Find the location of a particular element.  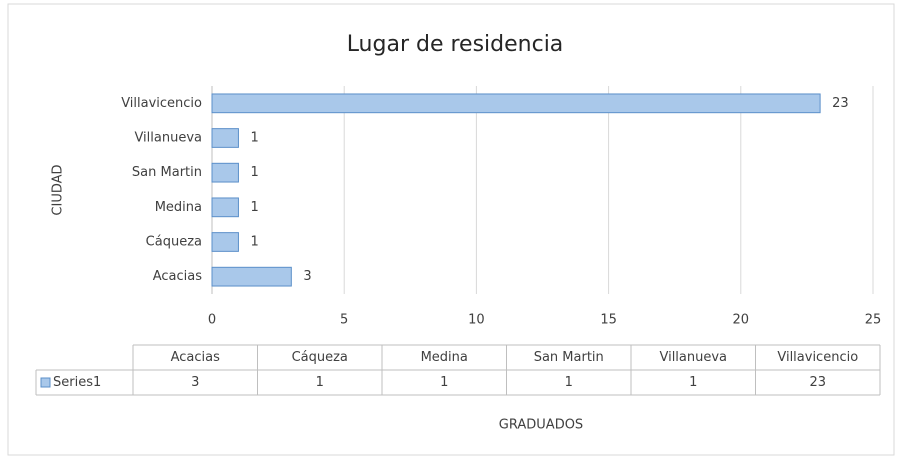

y-tick-label: Villanueva is located at coordinates (168, 138).